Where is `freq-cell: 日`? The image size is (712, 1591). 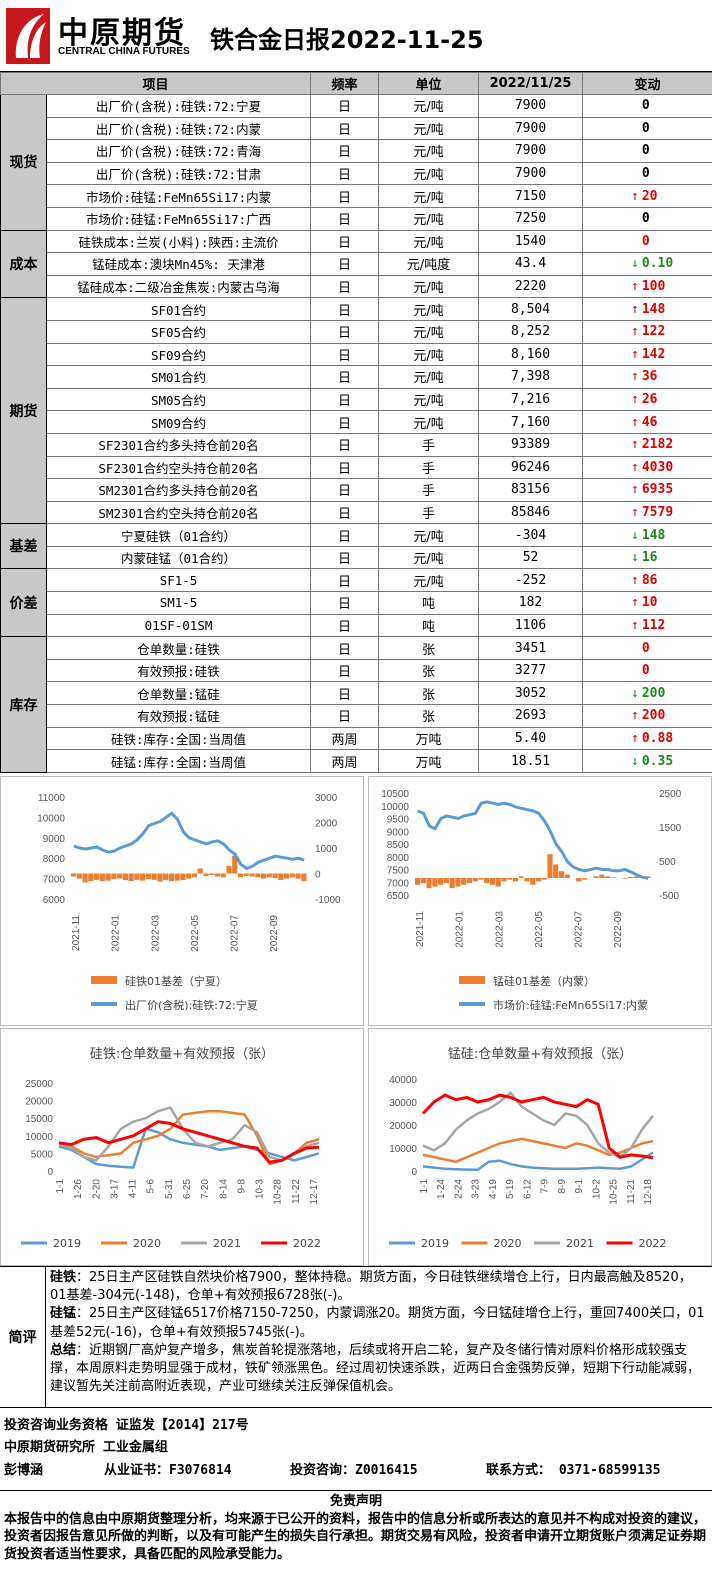
freq-cell: 日 is located at coordinates (345, 444).